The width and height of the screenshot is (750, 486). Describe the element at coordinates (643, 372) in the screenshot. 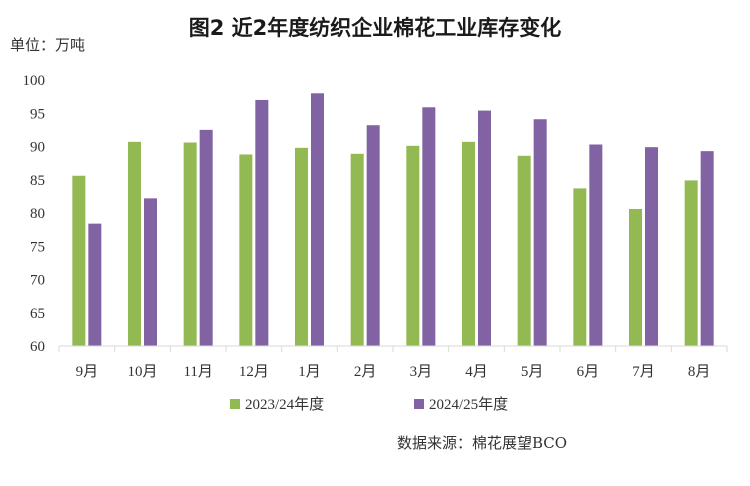

I see `x-tick-label: 7月` at that location.